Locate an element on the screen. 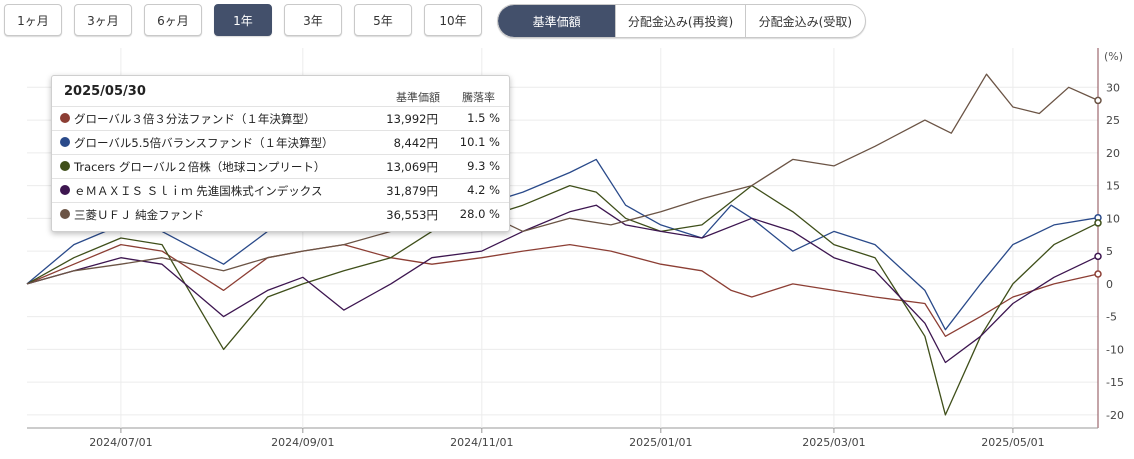 This screenshot has width=1134, height=459. mode-button-received: 分配金込み(受取) is located at coordinates (804, 21).